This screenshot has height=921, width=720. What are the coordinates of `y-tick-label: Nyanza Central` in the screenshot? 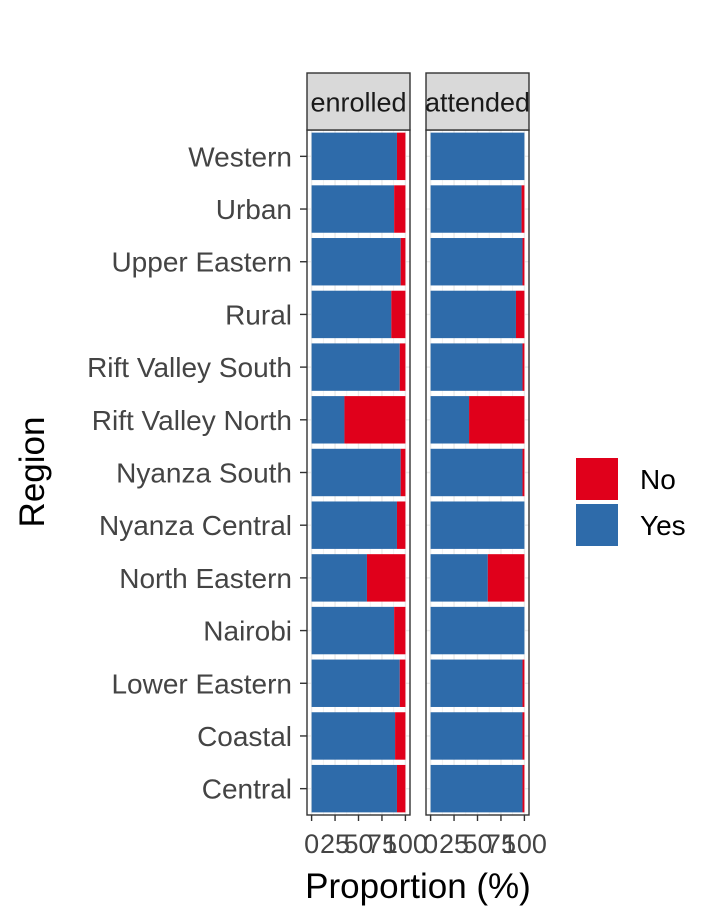 It's located at (195, 525).